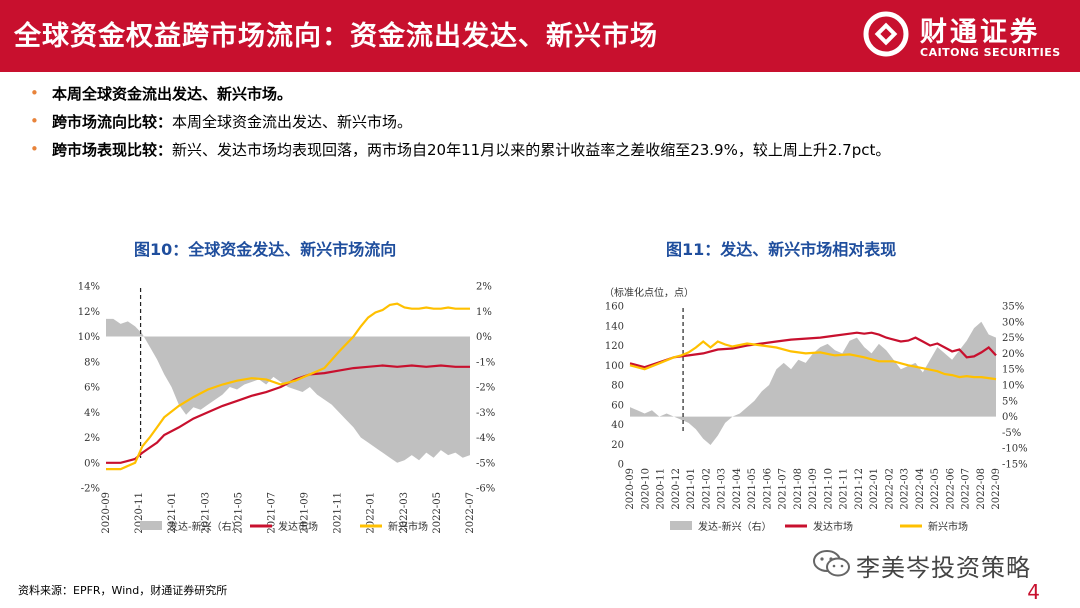 The width and height of the screenshot is (1080, 608). What do you see at coordinates (484, 337) in the screenshot?
I see `y-right-tick-label: 0%` at bounding box center [484, 337].